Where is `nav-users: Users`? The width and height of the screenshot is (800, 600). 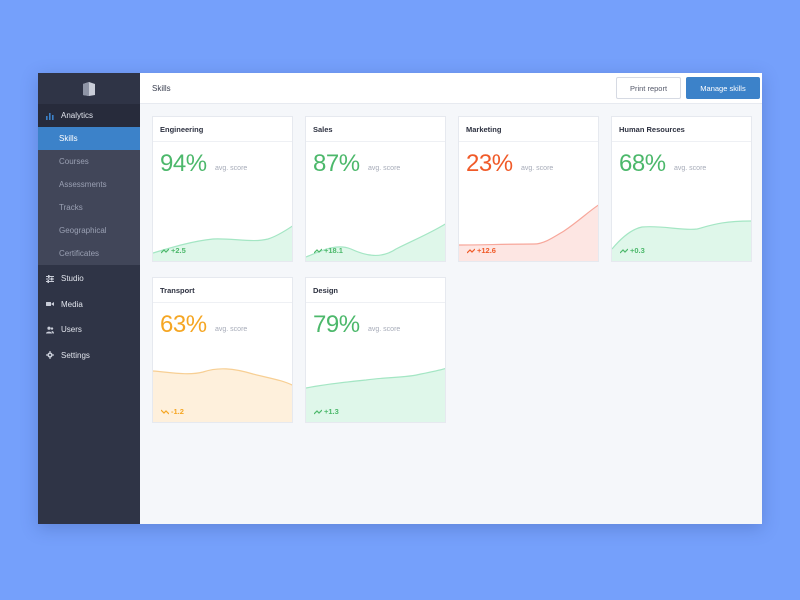
nav-users: Users is located at coordinates (89, 330).